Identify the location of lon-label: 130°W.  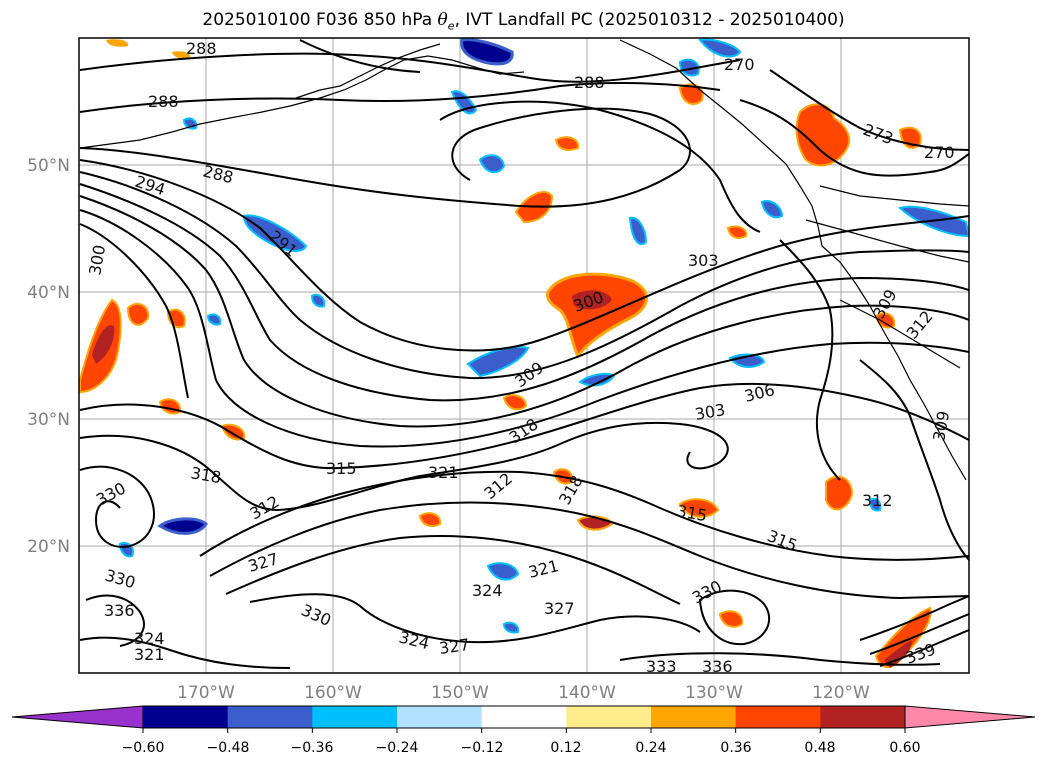
(714, 693).